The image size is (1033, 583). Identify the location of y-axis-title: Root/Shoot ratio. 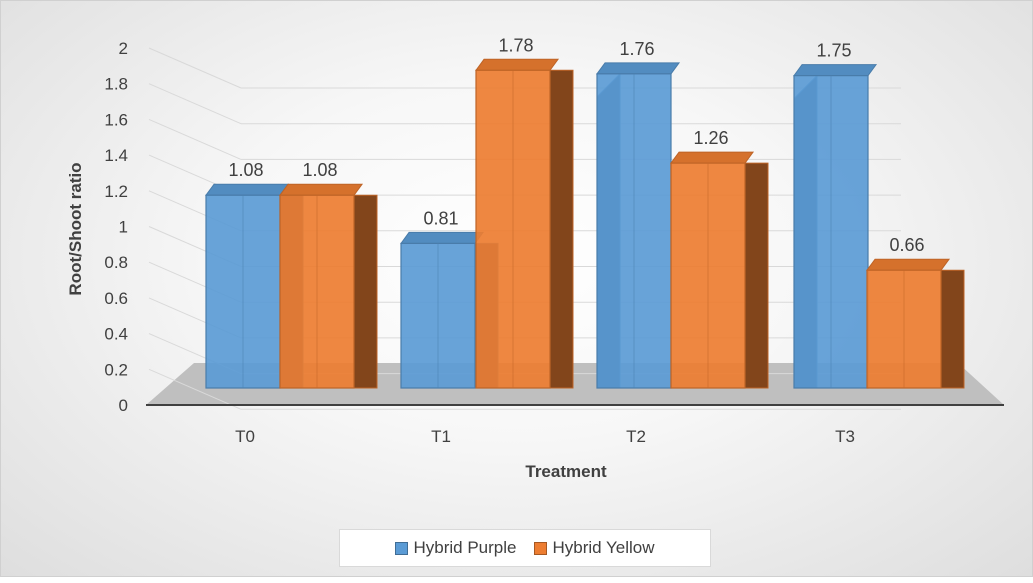
(75, 228).